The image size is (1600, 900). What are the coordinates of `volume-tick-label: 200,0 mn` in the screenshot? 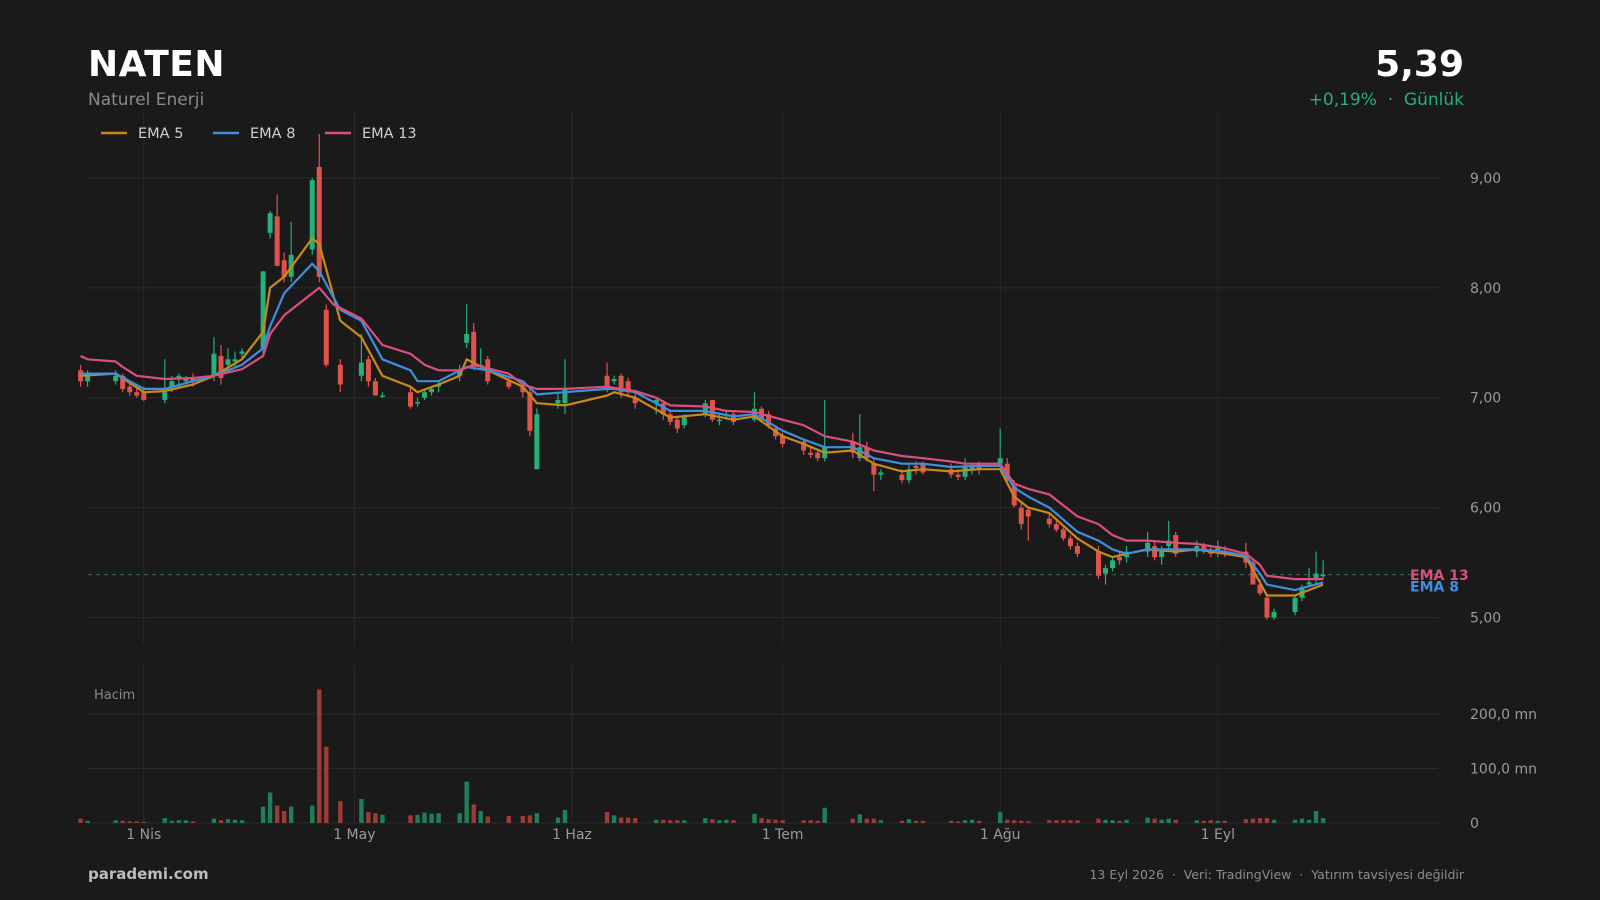 It's located at (1503, 715).